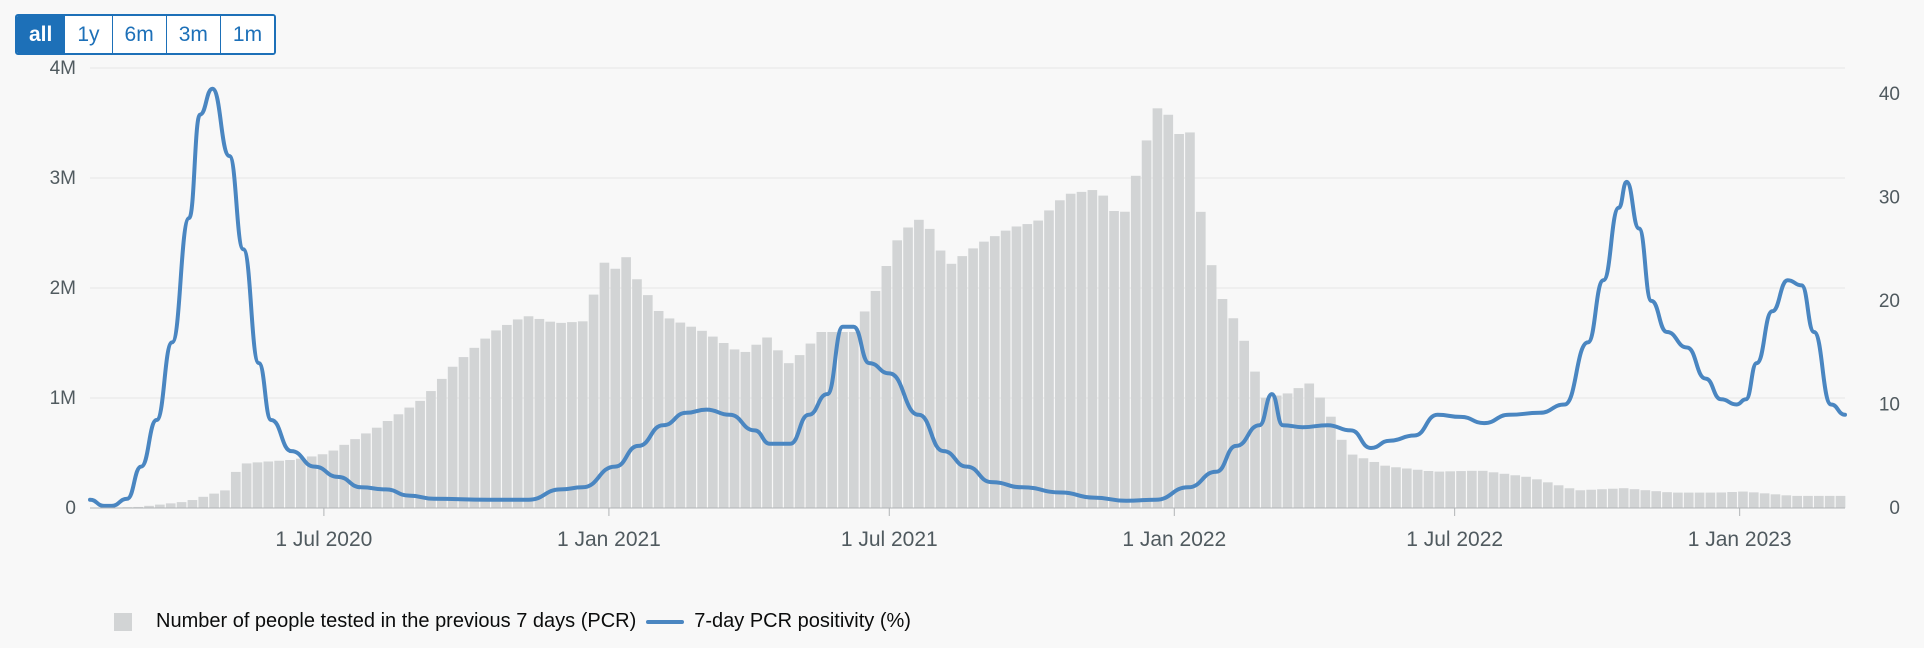 This screenshot has height=648, width=1924. Describe the element at coordinates (609, 539) in the screenshot. I see `x-tick-label: 1 Jan 2021` at that location.